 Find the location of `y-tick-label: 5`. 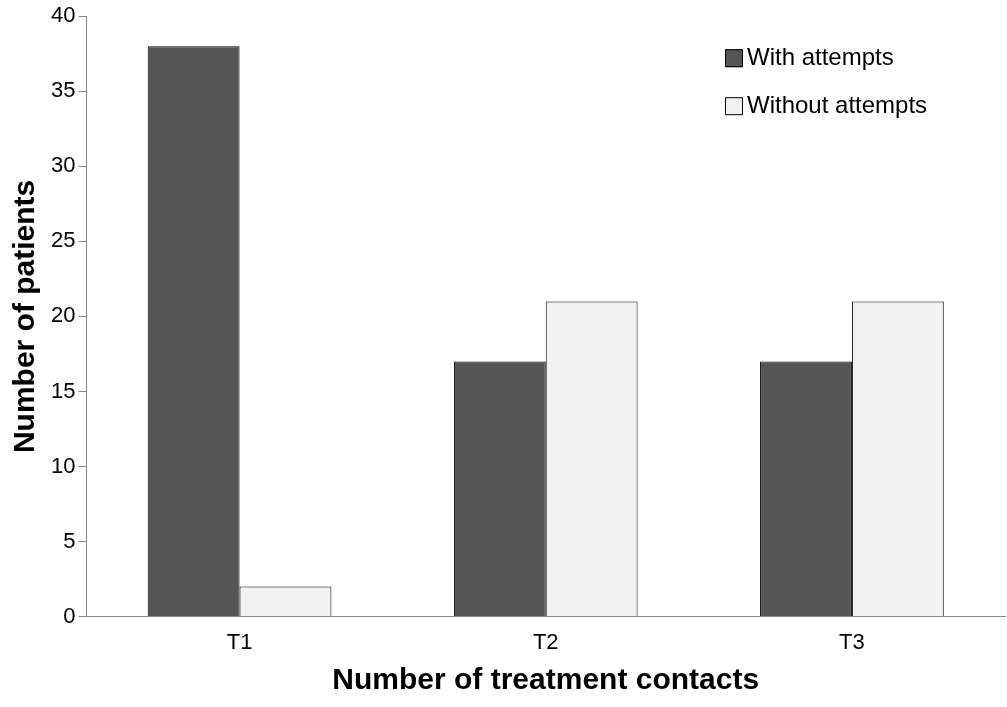

y-tick-label: 5 is located at coordinates (69, 540).